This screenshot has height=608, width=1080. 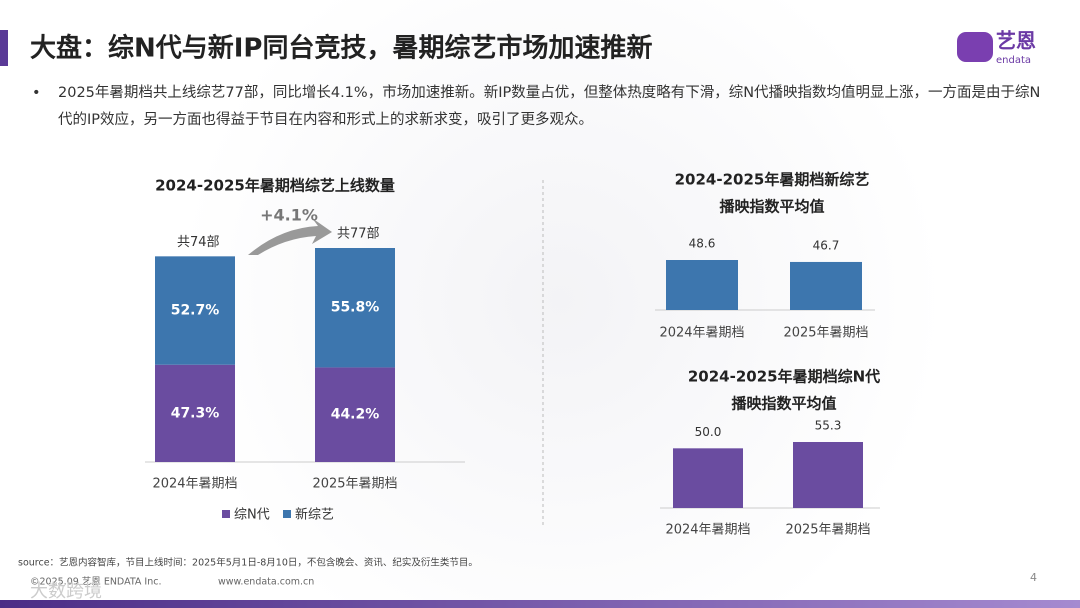 What do you see at coordinates (341, 48) in the screenshot?
I see `slide-title: 大盘：综N代与新IP同台竞技，暑期综艺市场加速推新` at bounding box center [341, 48].